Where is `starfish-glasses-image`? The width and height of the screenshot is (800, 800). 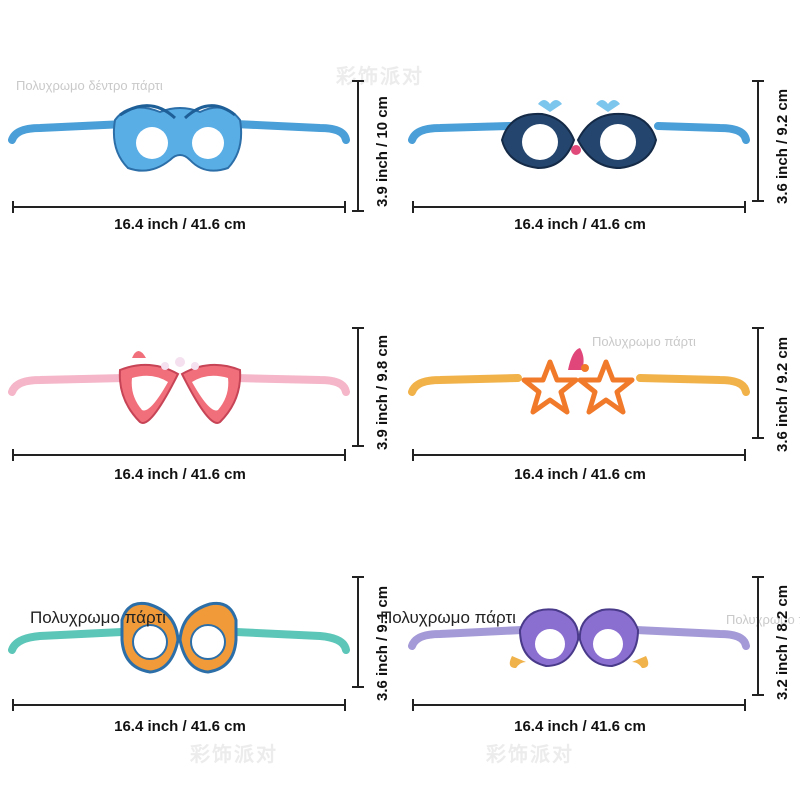
starfish-glasses-image is located at coordinates (579, 381).